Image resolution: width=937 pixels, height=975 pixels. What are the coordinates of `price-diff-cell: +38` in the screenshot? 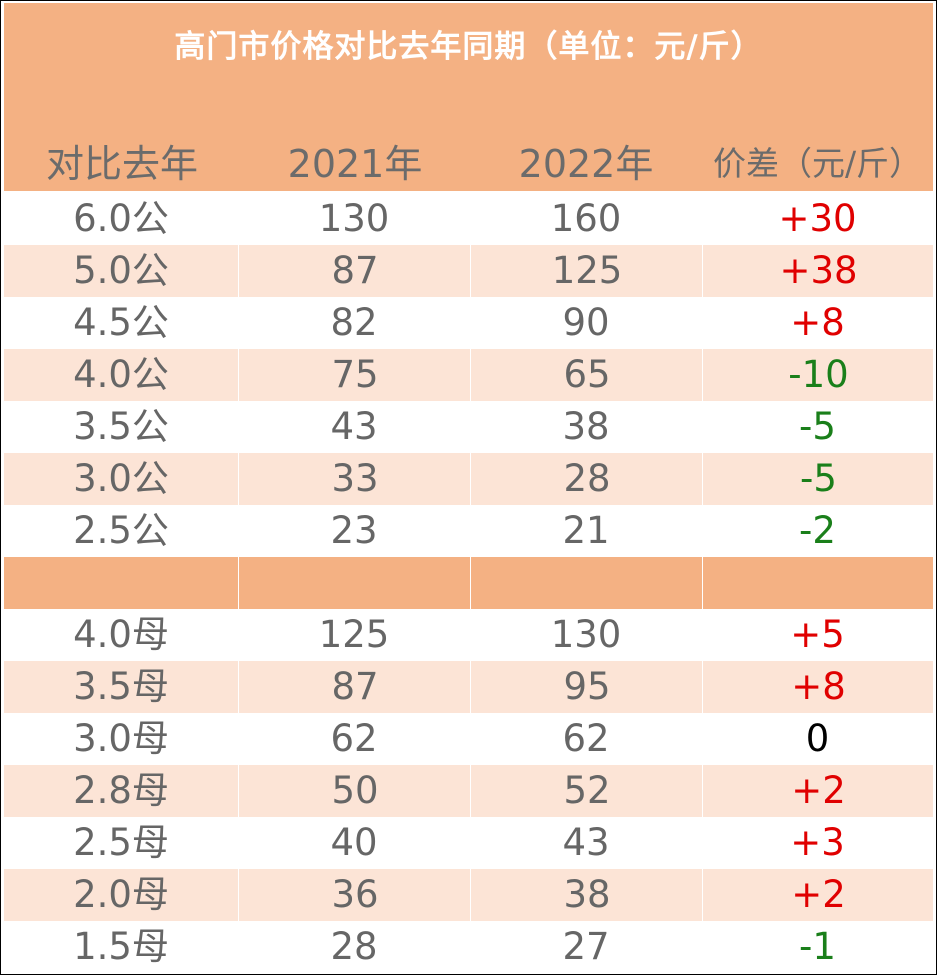 It's located at (818, 271).